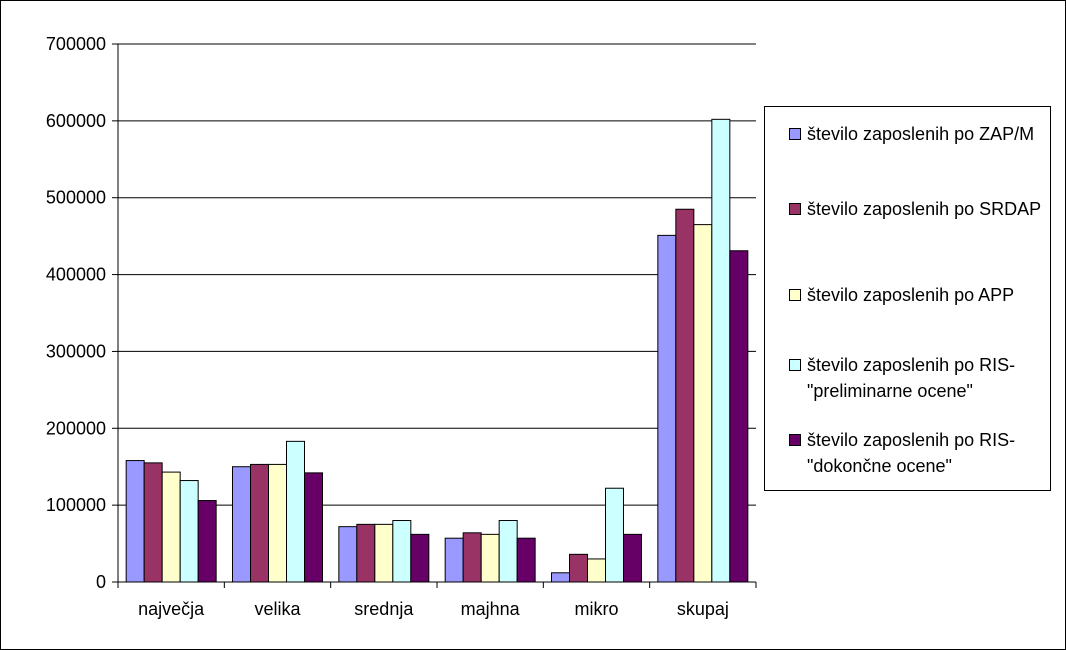  What do you see at coordinates (911, 295) in the screenshot?
I see `legend-label: število zaposlenih po APP` at bounding box center [911, 295].